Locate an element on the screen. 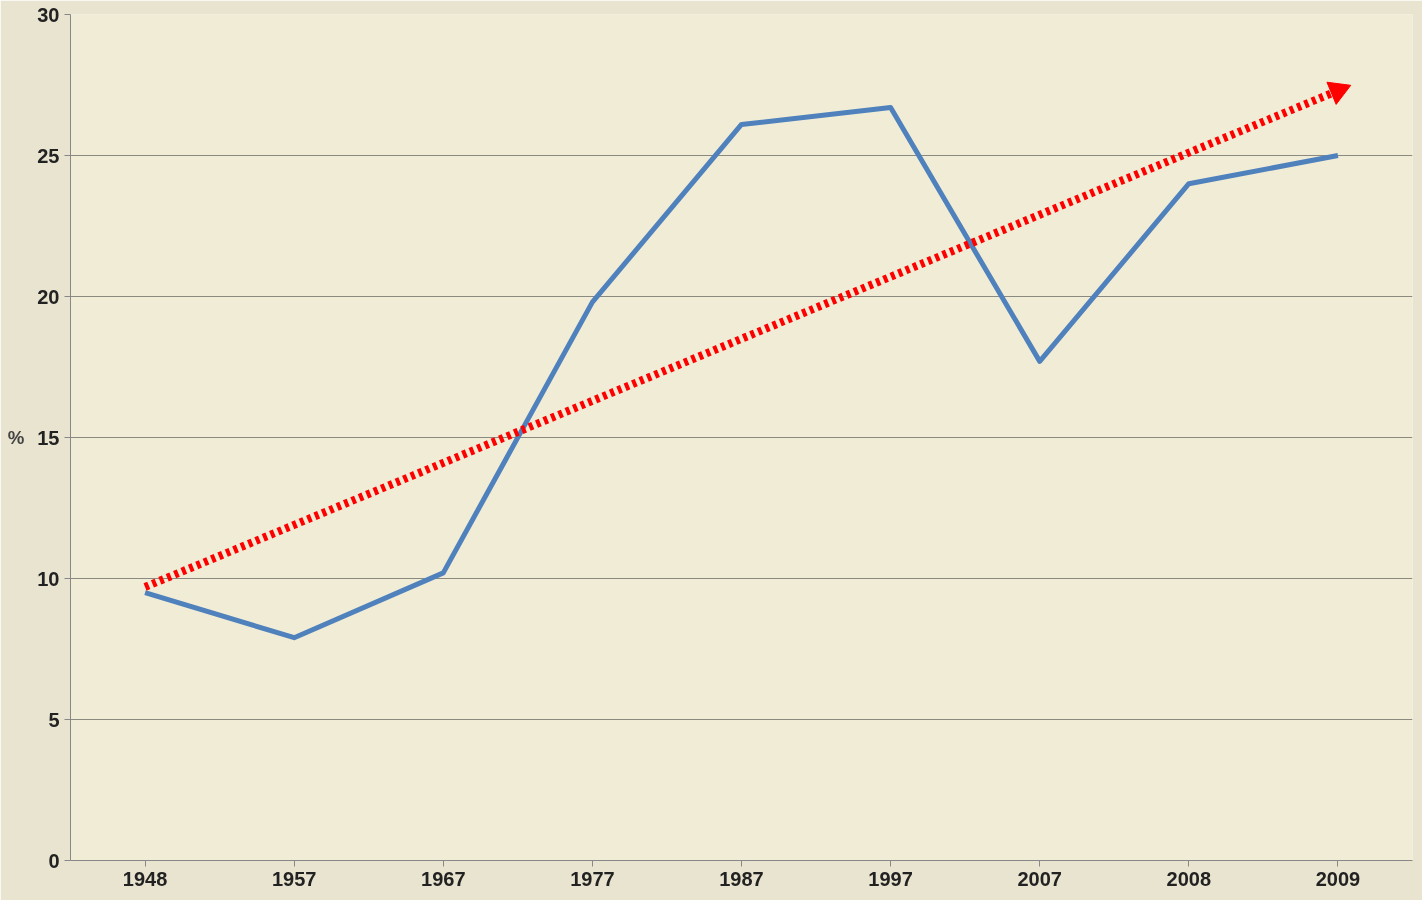 The width and height of the screenshot is (1422, 900). x-tick-label: 2009 is located at coordinates (1338, 878).